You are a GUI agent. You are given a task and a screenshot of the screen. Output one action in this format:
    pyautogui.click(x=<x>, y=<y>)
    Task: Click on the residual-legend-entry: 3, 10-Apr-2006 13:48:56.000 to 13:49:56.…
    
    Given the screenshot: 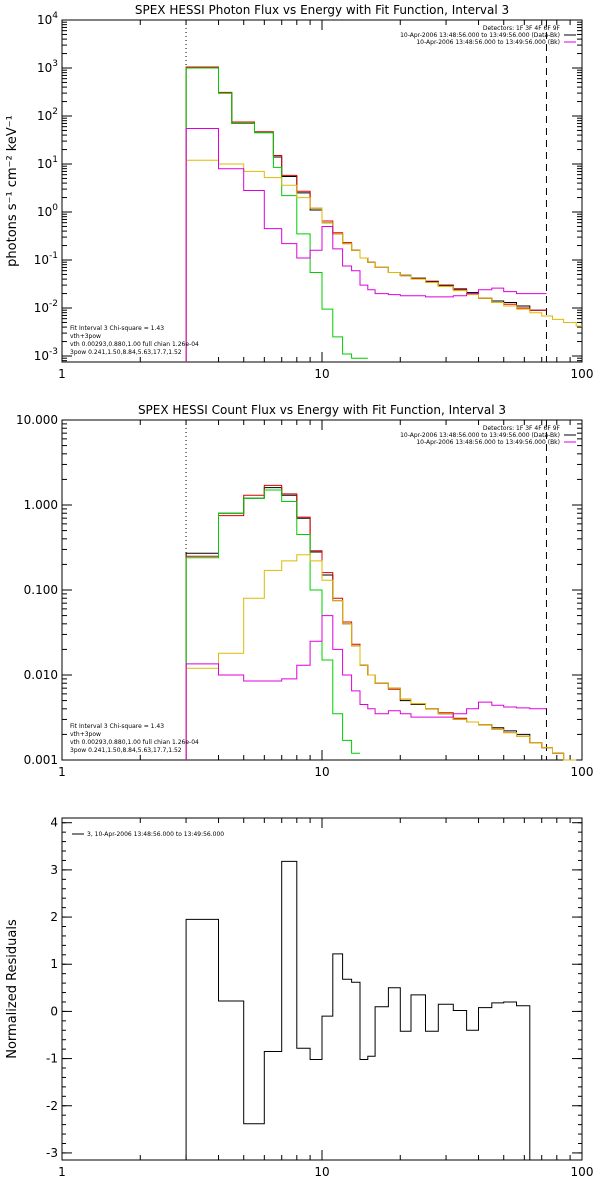 What is the action you would take?
    pyautogui.click(x=155, y=834)
    